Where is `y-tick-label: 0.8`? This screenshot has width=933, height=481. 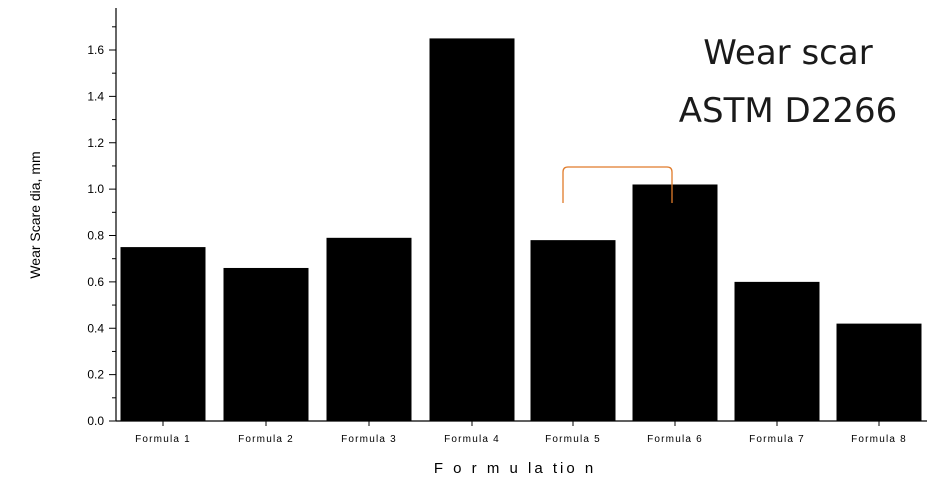
y-tick-label: 0.8 is located at coordinates (95, 236).